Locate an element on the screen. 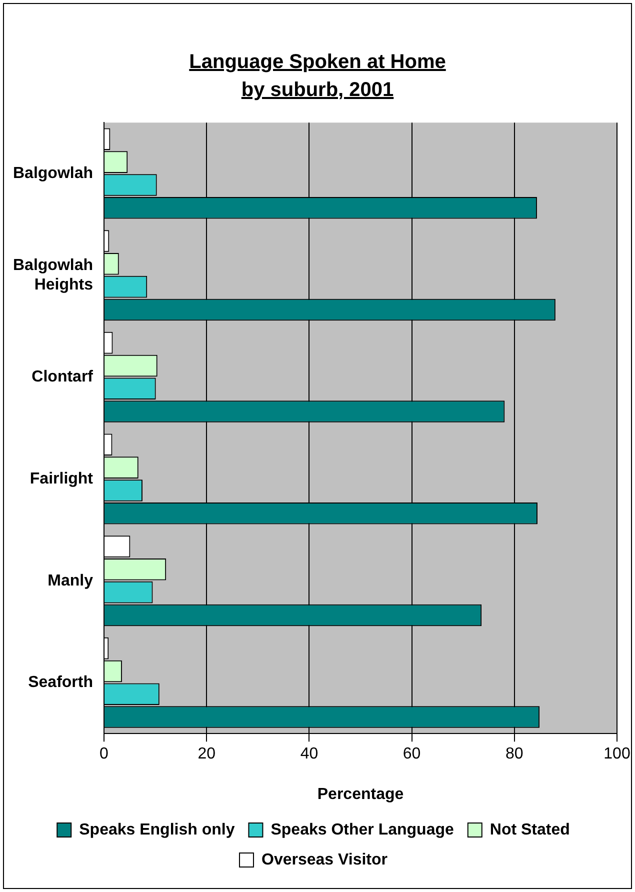  x-tick-label: 60 is located at coordinates (411, 754).